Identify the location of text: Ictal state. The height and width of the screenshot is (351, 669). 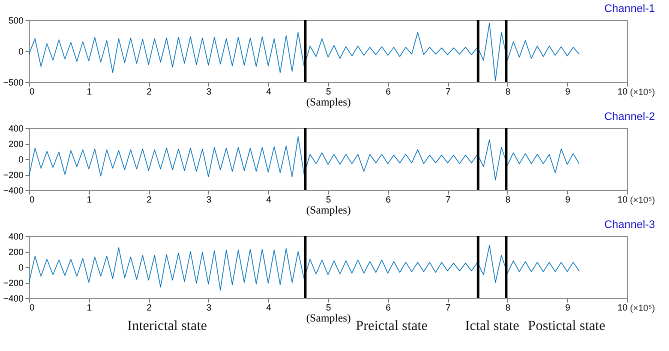
(492, 326).